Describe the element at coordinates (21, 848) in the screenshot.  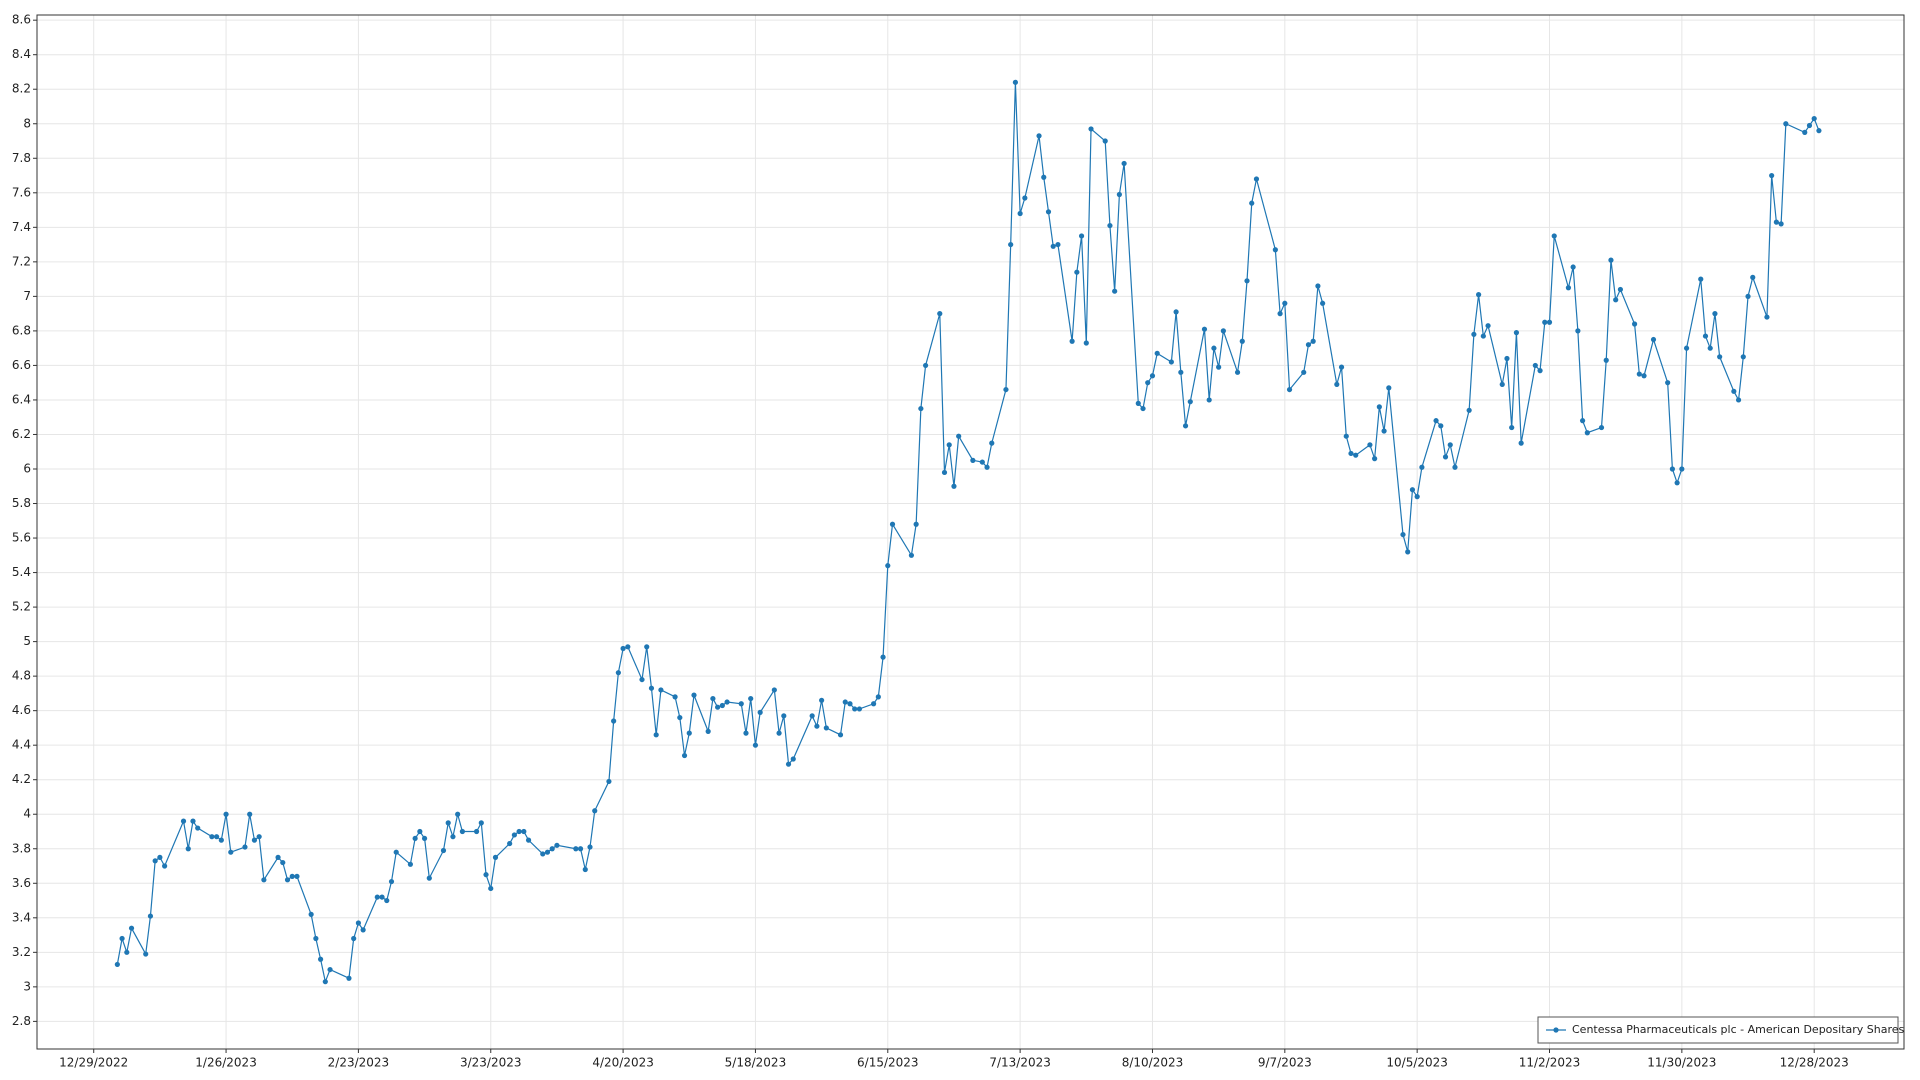
I see `y-tick-label: 3.8` at that location.